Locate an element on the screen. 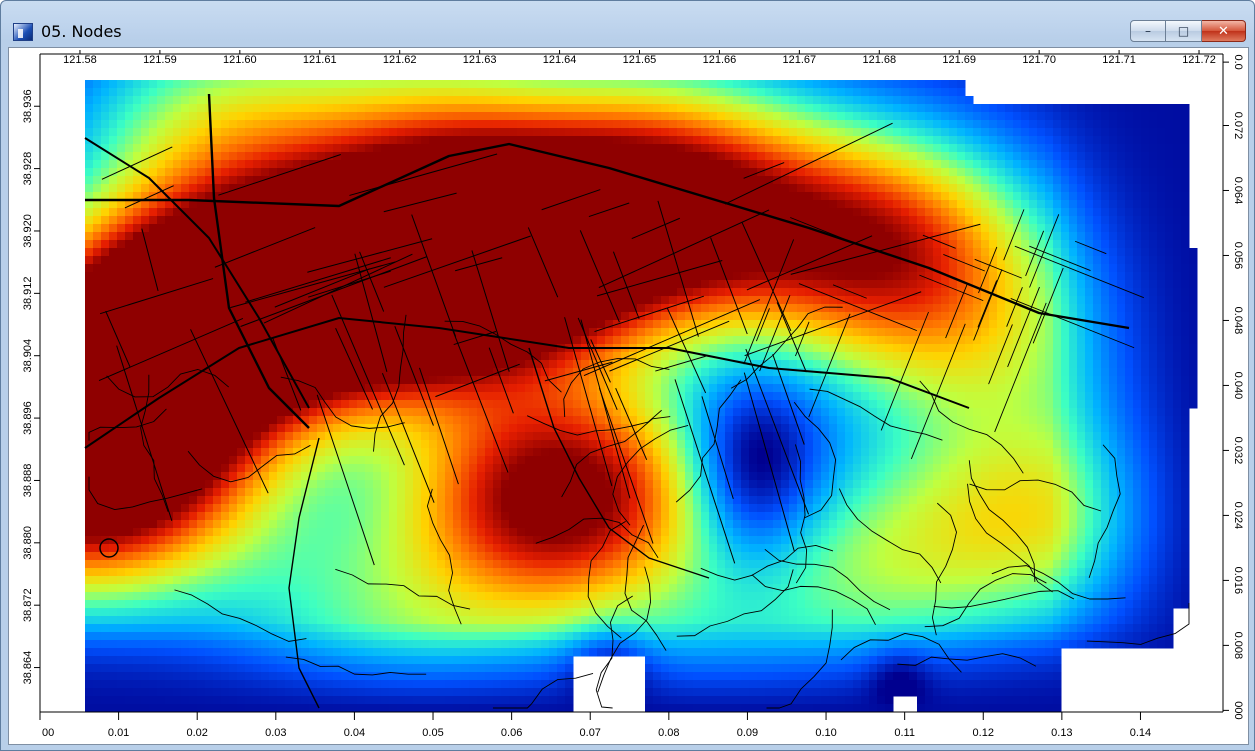 The image size is (1255, 751). title-bar: 05. Nodes – □ ✕ is located at coordinates (627, 24).